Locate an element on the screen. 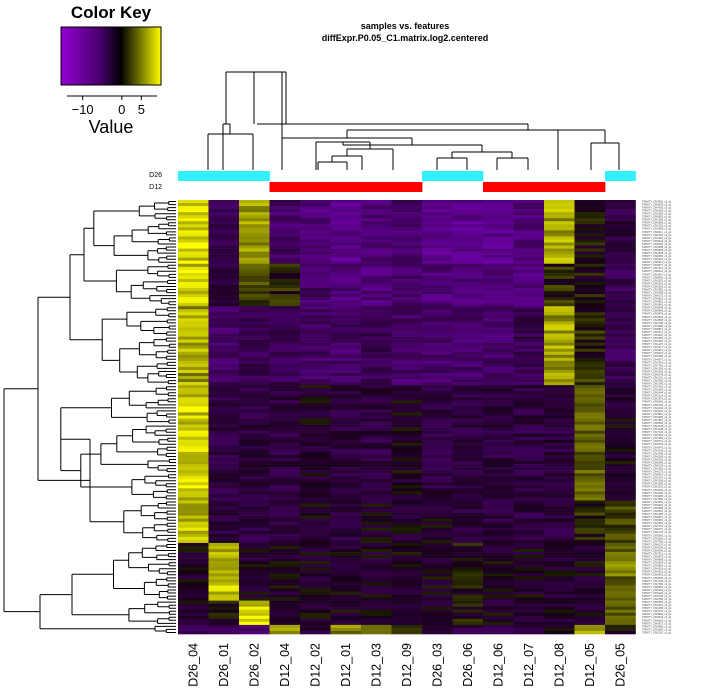  row-label: TRINITY_DN8137_c2_g1 is located at coordinates (657, 529).